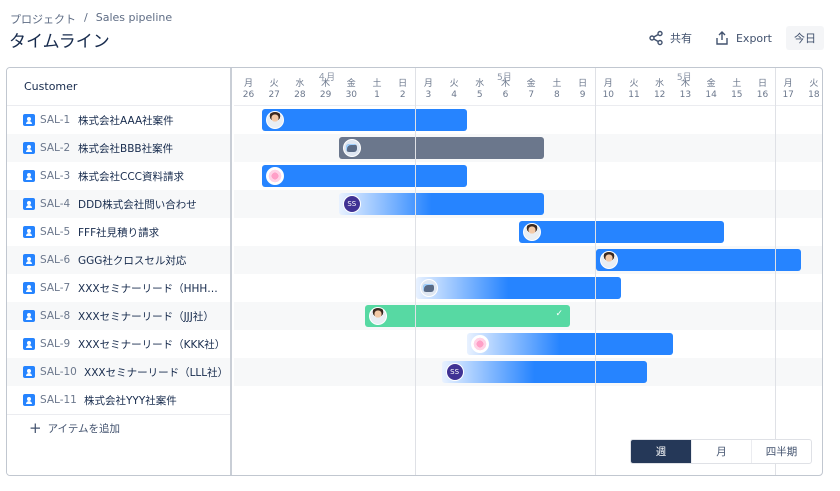 This screenshot has height=491, width=840. Describe the element at coordinates (300, 95) in the screenshot. I see `date-label: 28` at that location.